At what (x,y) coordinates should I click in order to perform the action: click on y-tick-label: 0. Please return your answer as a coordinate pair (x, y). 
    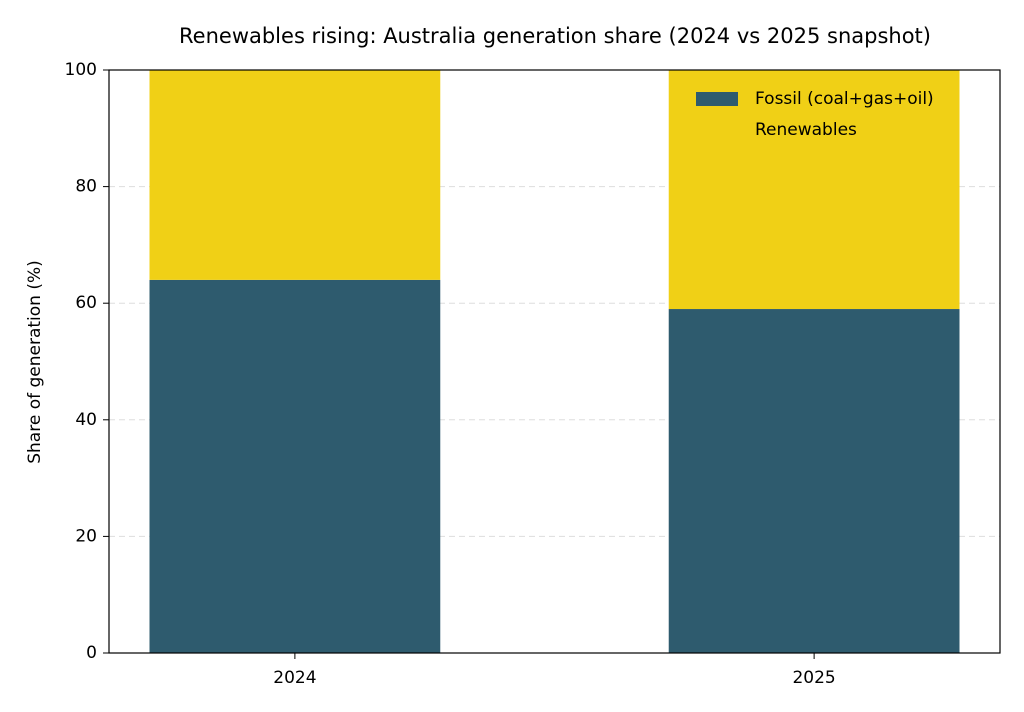
    Looking at the image, I should click on (91, 653).